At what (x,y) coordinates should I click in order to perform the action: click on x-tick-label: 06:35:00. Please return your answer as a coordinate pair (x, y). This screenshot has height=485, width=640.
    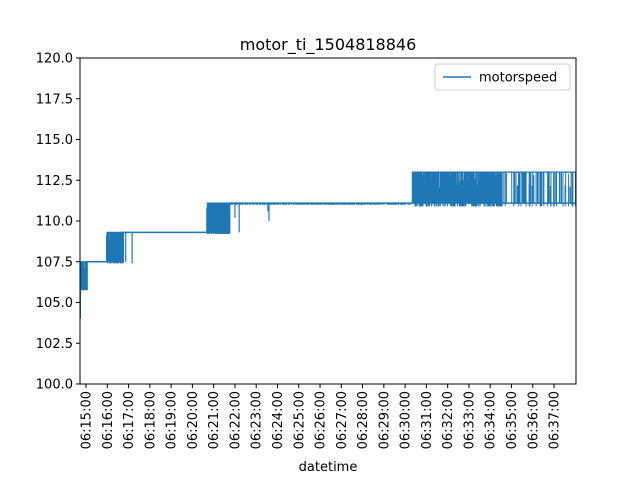
    Looking at the image, I should click on (512, 420).